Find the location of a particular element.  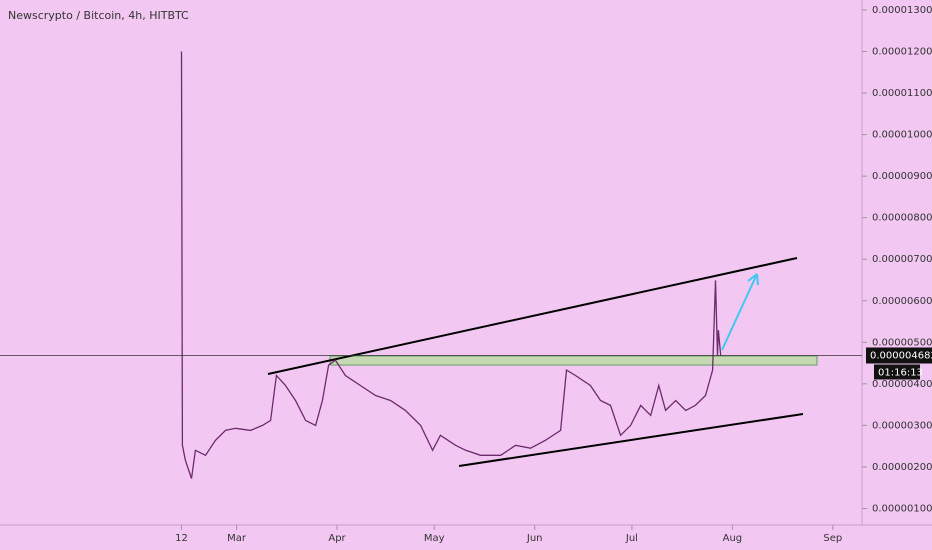

y-tick-label: 0.0000090000 is located at coordinates (902, 176).